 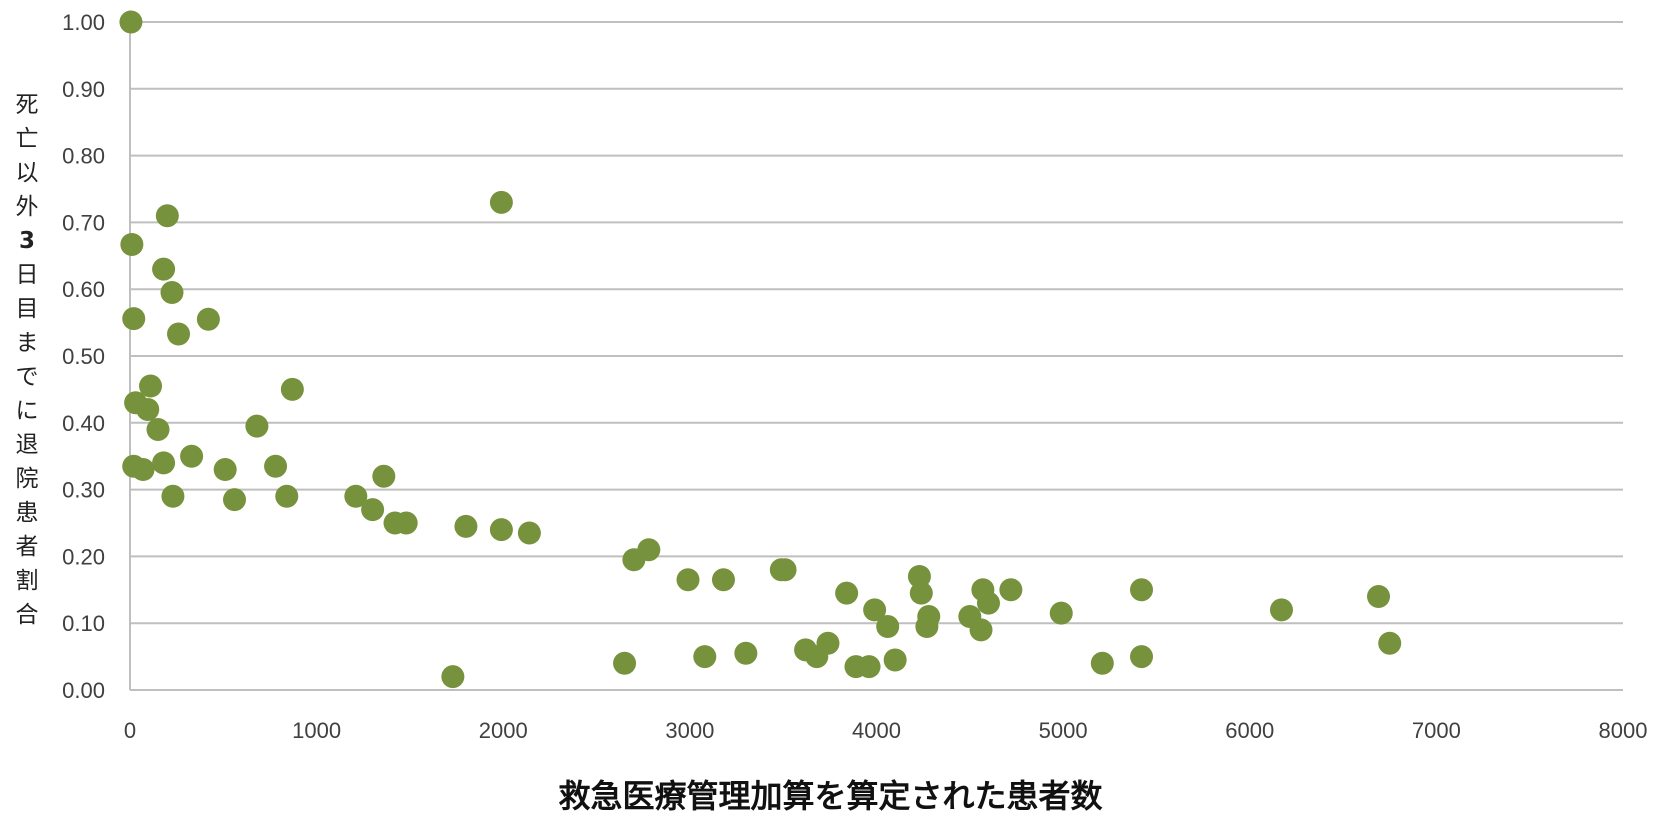 I want to click on y-tick-label: 1.00, so click(x=83, y=22).